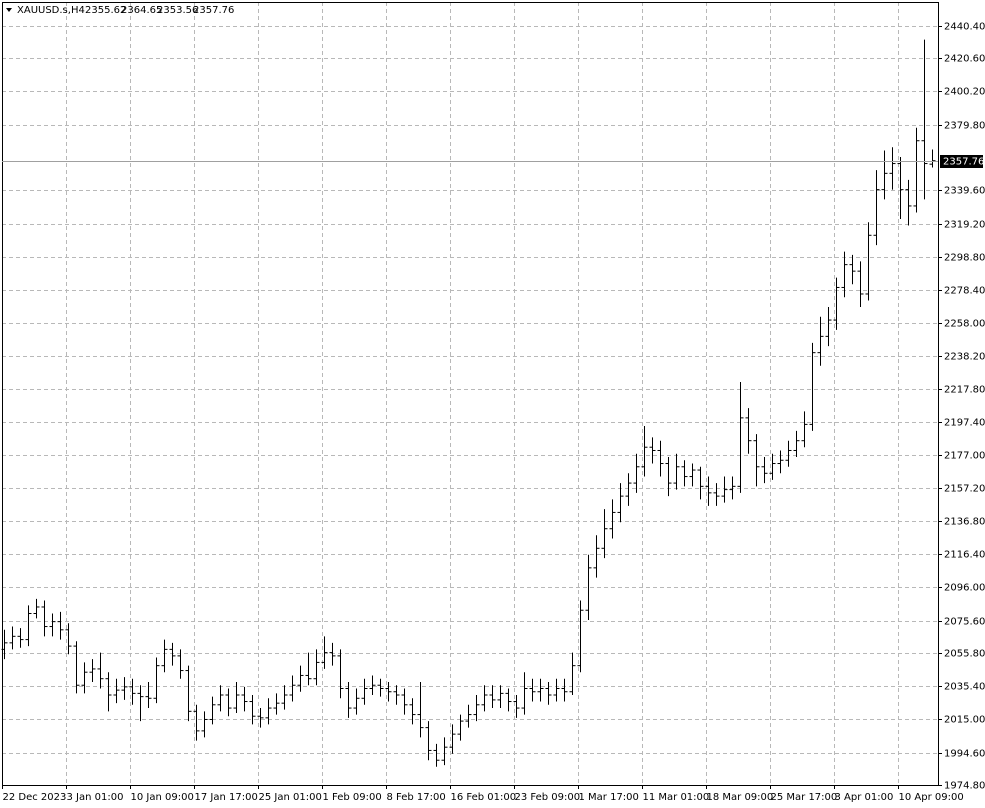  I want to click on price-label: 2357.76, so click(963, 162).